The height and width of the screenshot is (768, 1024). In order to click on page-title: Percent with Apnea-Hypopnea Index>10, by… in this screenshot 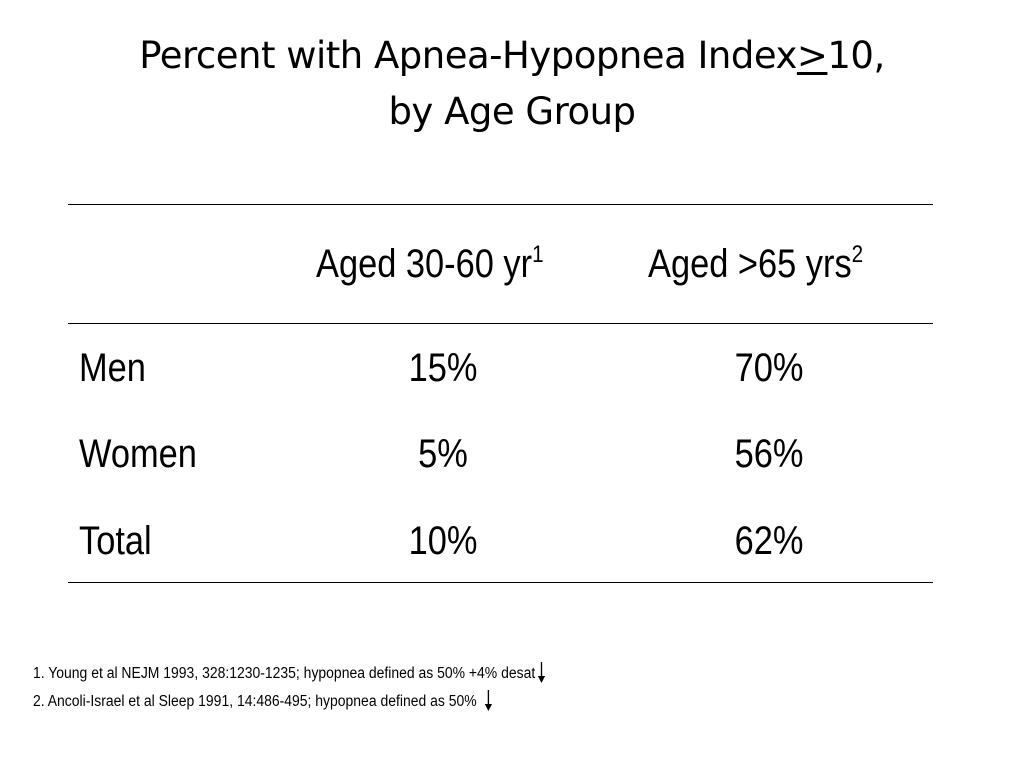, I will do `click(512, 84)`.